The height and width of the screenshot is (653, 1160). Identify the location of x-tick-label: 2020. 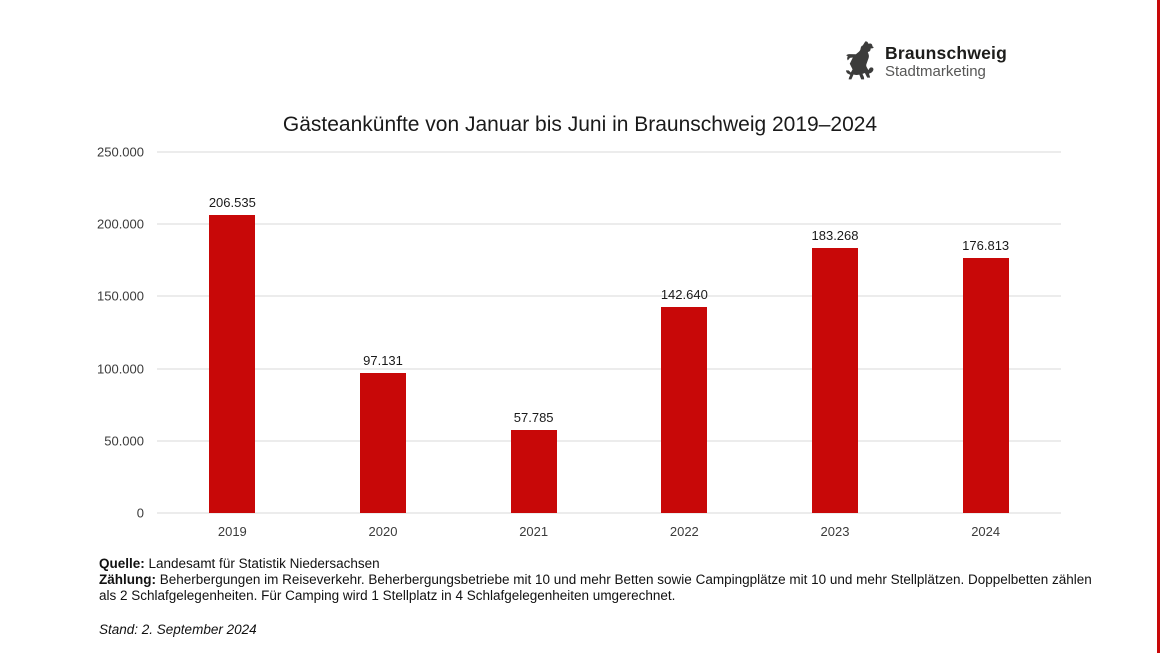
(383, 531).